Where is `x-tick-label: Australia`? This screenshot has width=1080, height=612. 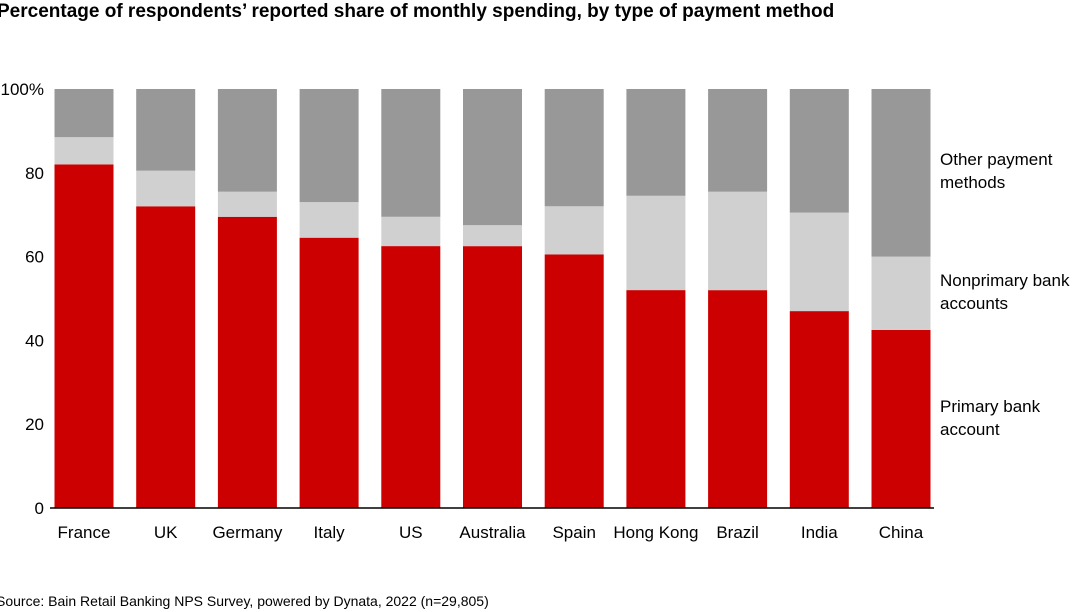 x-tick-label: Australia is located at coordinates (492, 532).